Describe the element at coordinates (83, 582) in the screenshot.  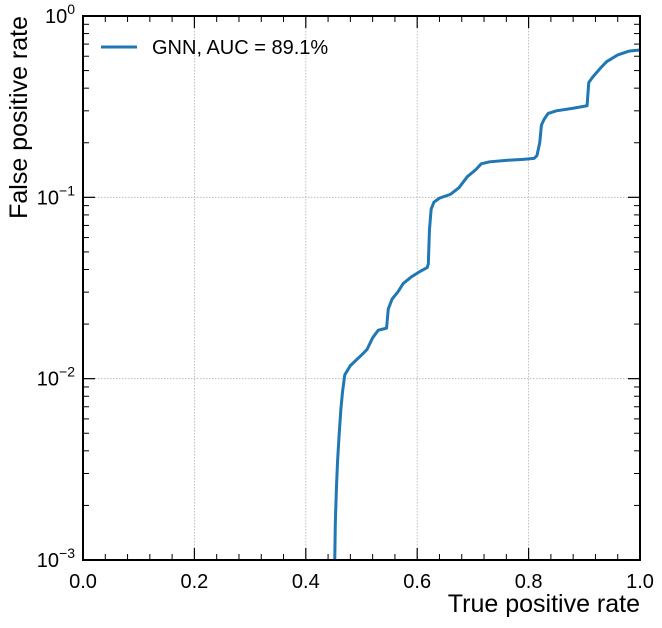
I see `x-tick-label: 0.0` at that location.